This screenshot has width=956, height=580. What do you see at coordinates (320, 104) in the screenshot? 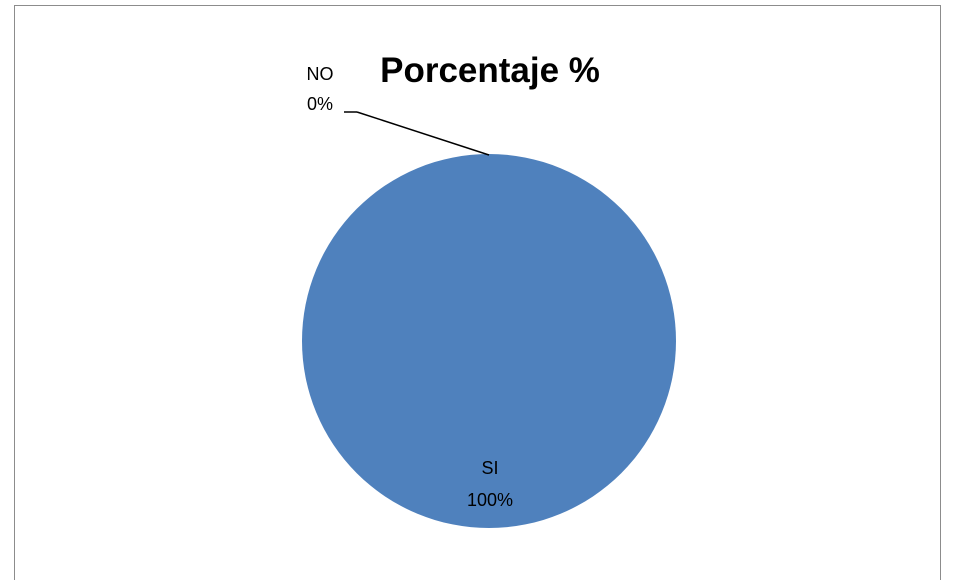
I see `data-label-no-value: 0%` at bounding box center [320, 104].